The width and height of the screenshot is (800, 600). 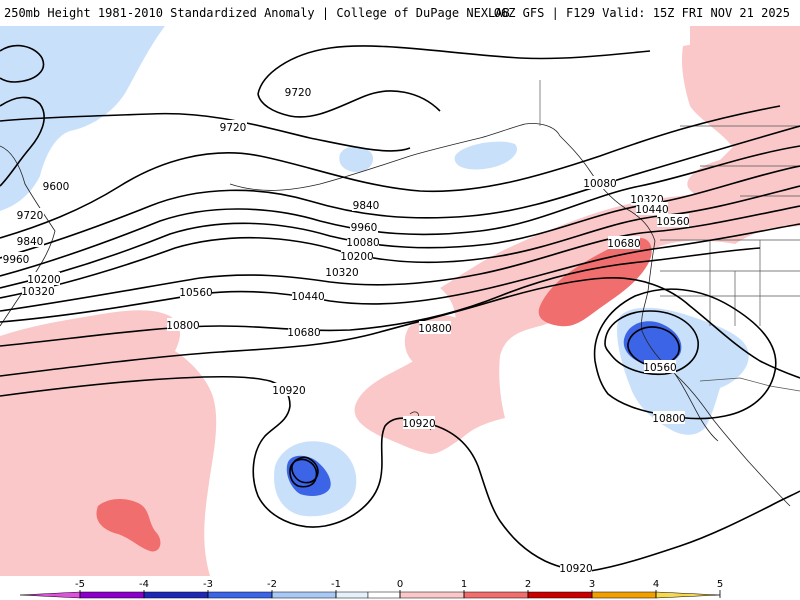 I want to click on colorbar-svg: -5 -4 -3 -2 -1 0 1 2 3 4 5, so click(x=371, y=589).